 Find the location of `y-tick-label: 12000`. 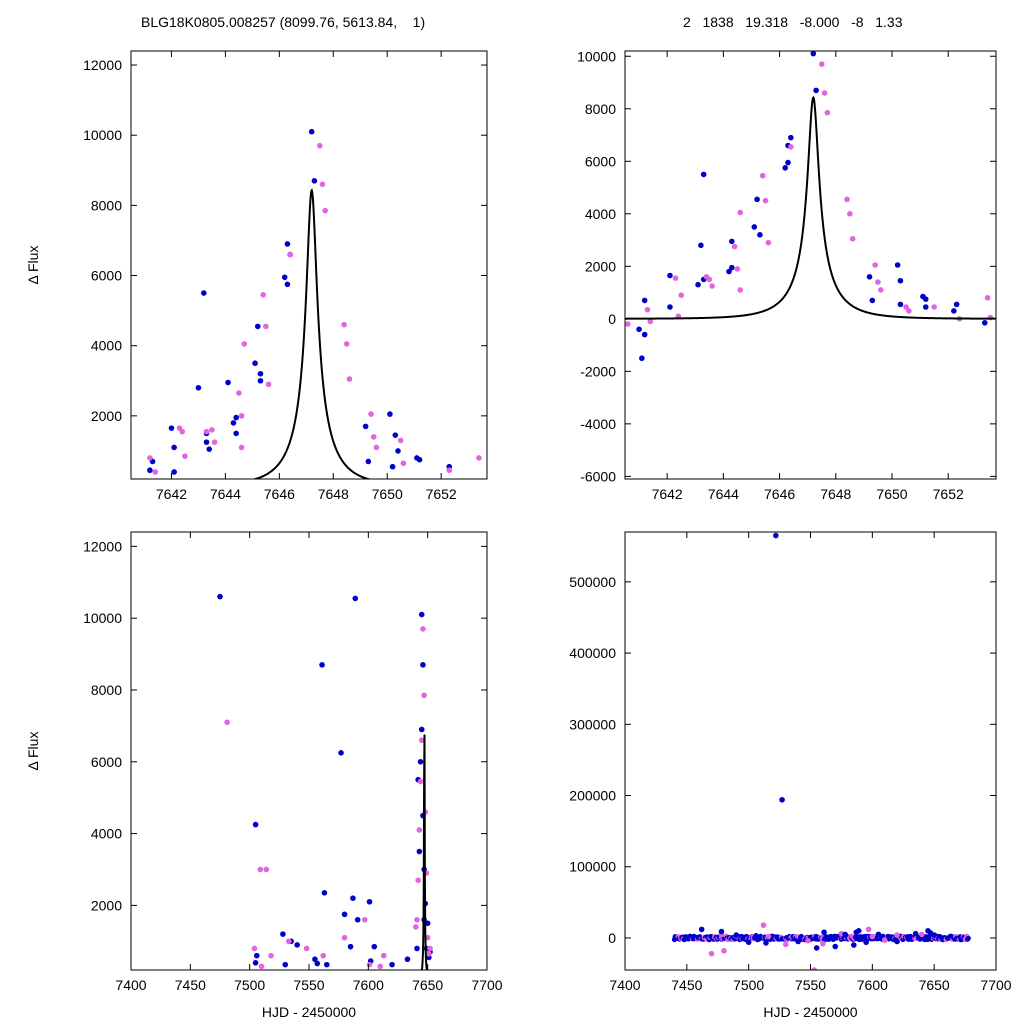

y-tick-label: 12000 is located at coordinates (102, 65).